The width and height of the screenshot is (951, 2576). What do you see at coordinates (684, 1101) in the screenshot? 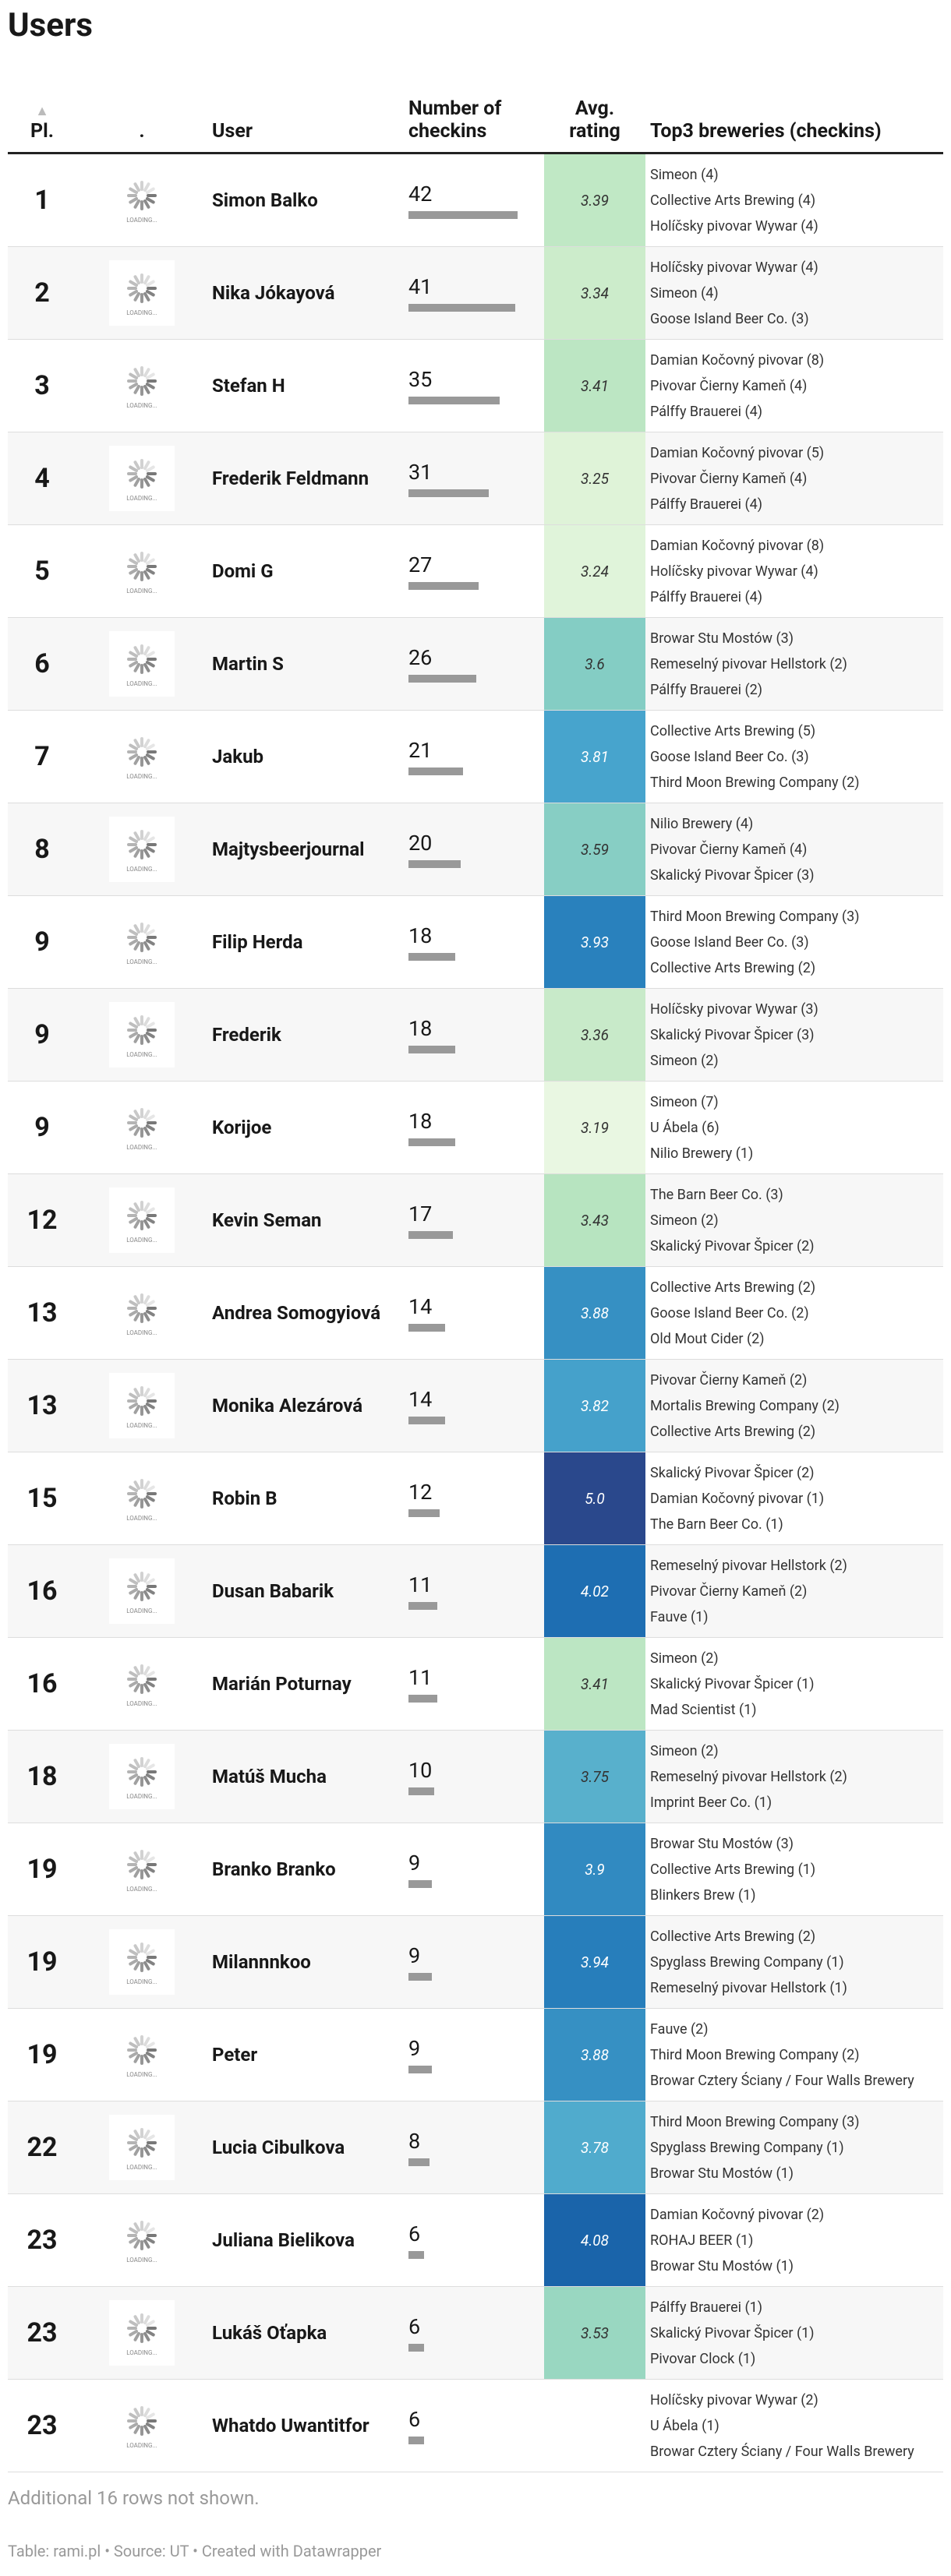
I see `brewery: Simeon (7)` at bounding box center [684, 1101].